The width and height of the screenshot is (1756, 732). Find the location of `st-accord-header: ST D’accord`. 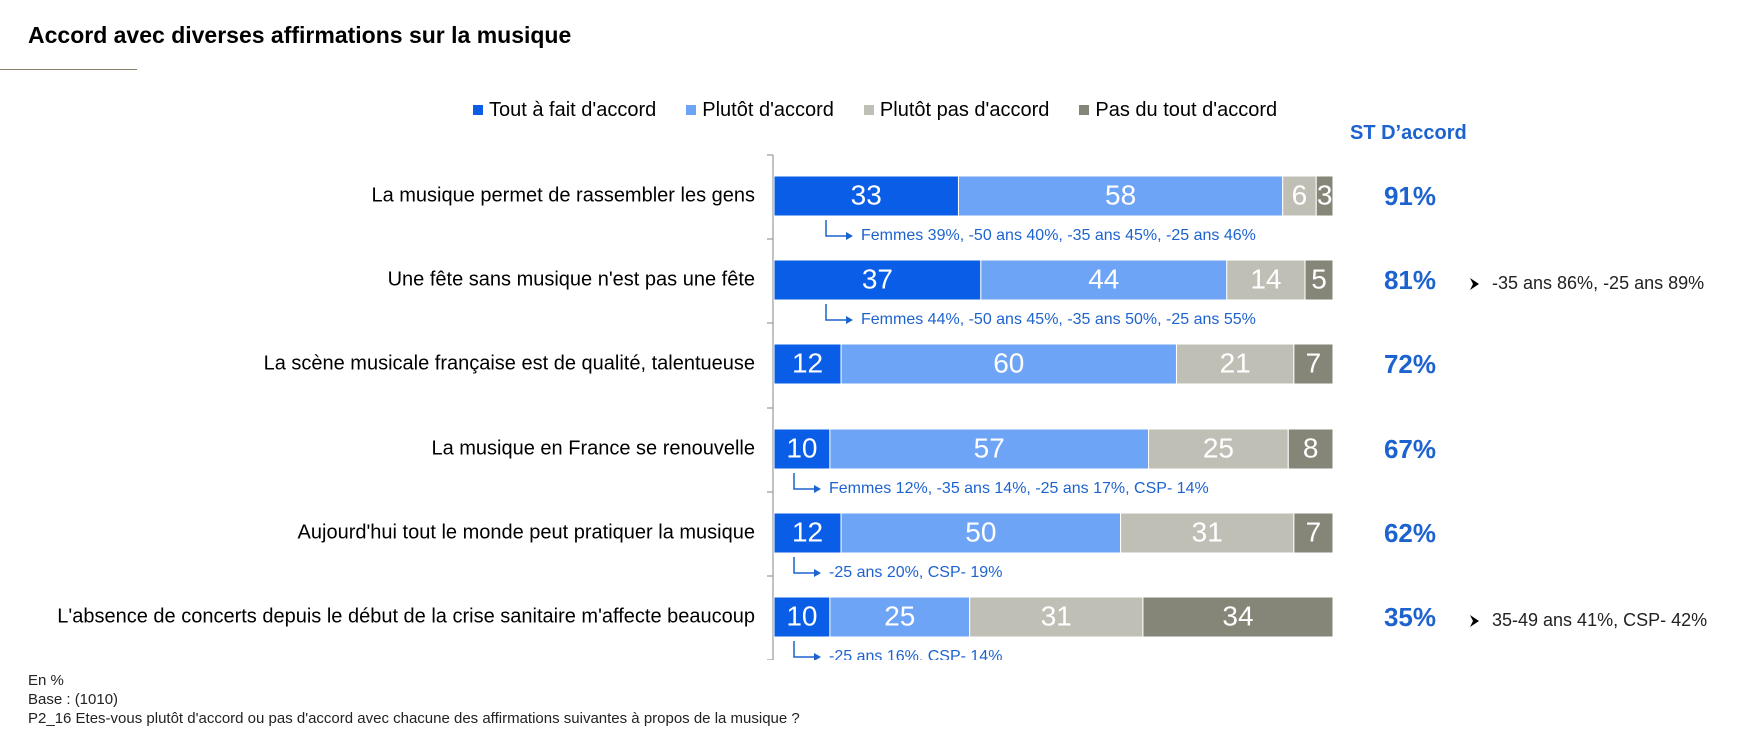

st-accord-header: ST D’accord is located at coordinates (1408, 133).